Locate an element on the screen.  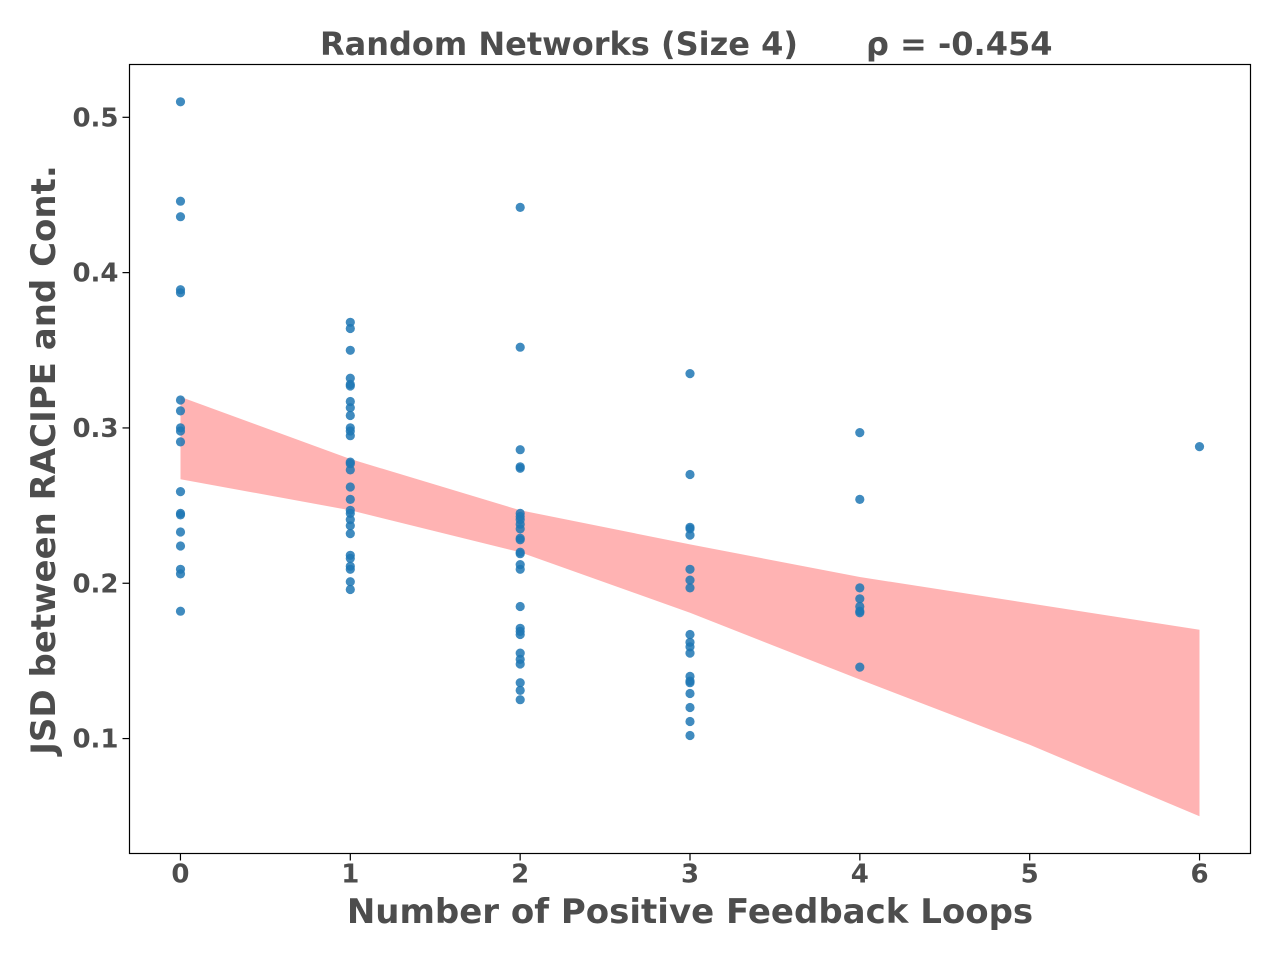
y-axis: 0.1 0.2 0.3 0.4 0.5 is located at coordinates (101, 429).